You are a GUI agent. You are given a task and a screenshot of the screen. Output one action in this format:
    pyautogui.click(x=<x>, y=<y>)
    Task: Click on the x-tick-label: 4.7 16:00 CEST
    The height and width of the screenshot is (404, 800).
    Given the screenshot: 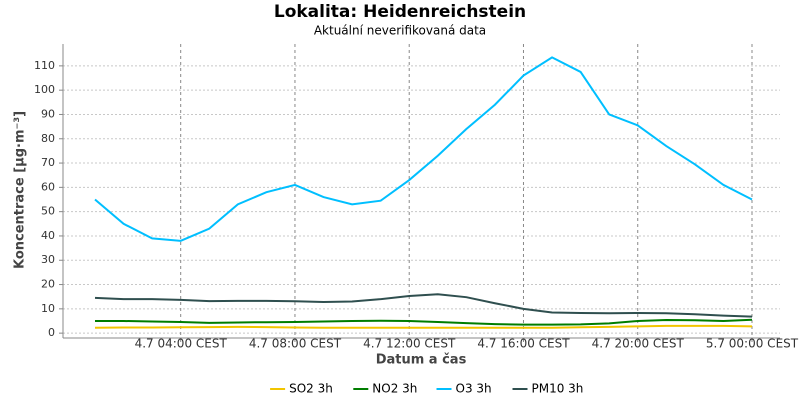 What is the action you would take?
    pyautogui.click(x=523, y=344)
    